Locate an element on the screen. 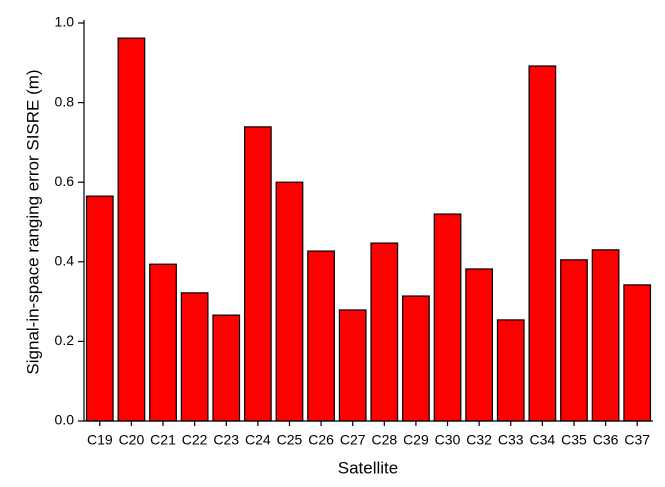 Image resolution: width=665 pixels, height=487 pixels. x-tick-label: C29 is located at coordinates (416, 440).